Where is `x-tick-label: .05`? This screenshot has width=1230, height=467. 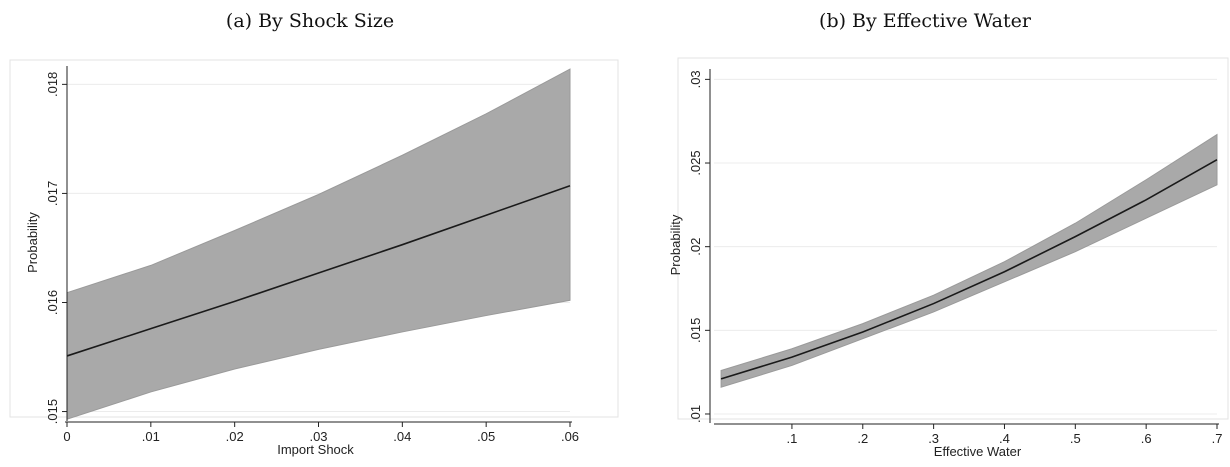 x-tick-label: .05 is located at coordinates (486, 436).